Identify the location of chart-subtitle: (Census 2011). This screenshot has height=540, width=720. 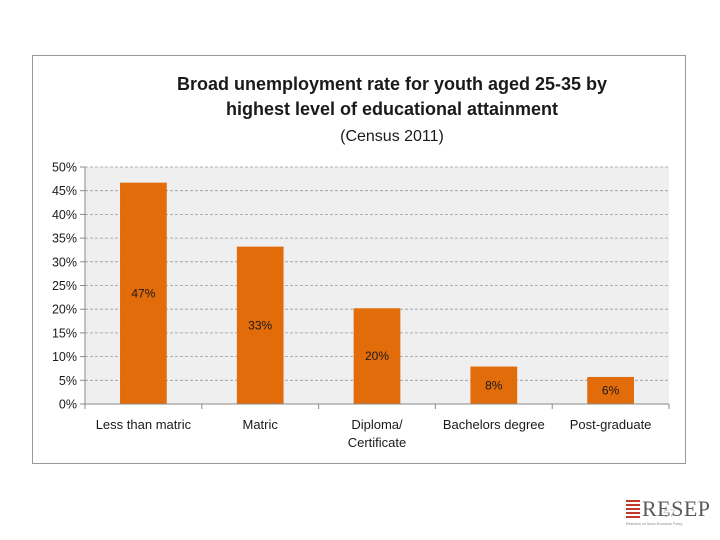
(392, 136).